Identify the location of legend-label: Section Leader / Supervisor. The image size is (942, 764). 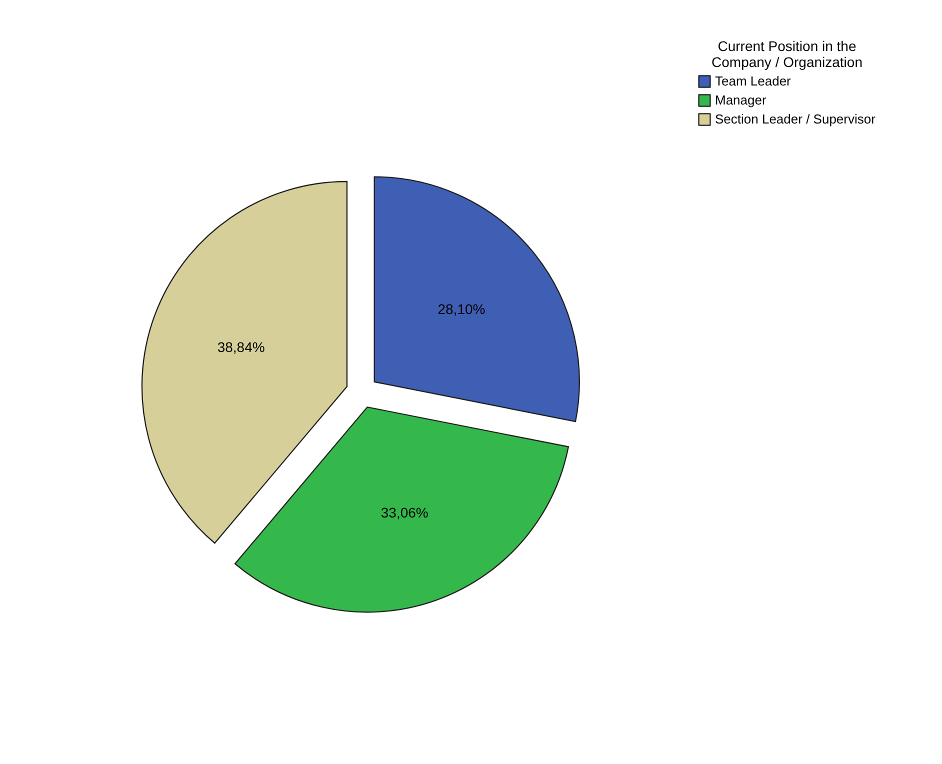
(795, 119).